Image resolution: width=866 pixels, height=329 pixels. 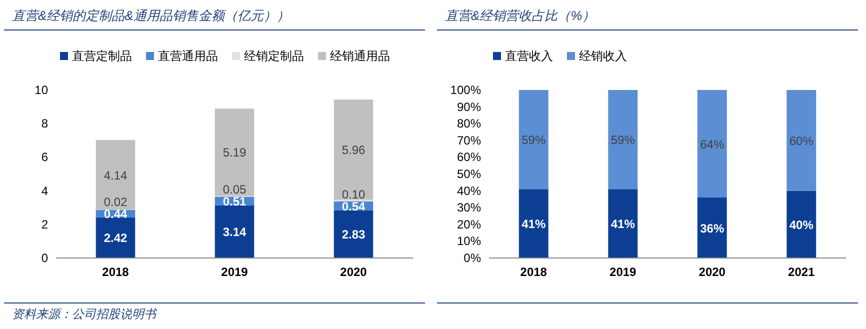 I want to click on y-tick-label: 30%, so click(x=469, y=207).